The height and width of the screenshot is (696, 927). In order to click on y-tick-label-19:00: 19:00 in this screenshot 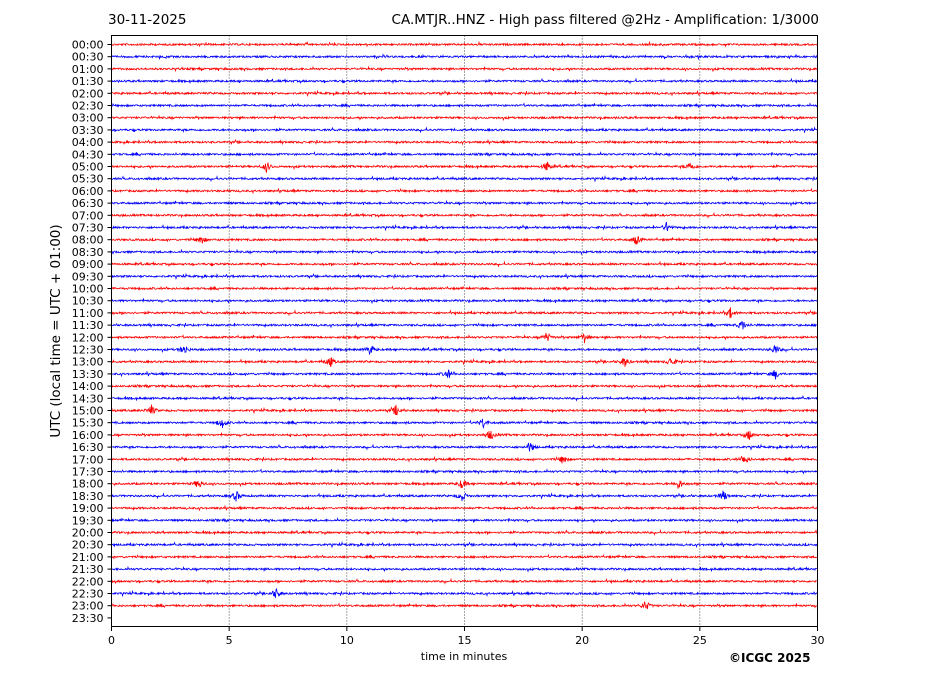, I will do `click(88, 508)`.